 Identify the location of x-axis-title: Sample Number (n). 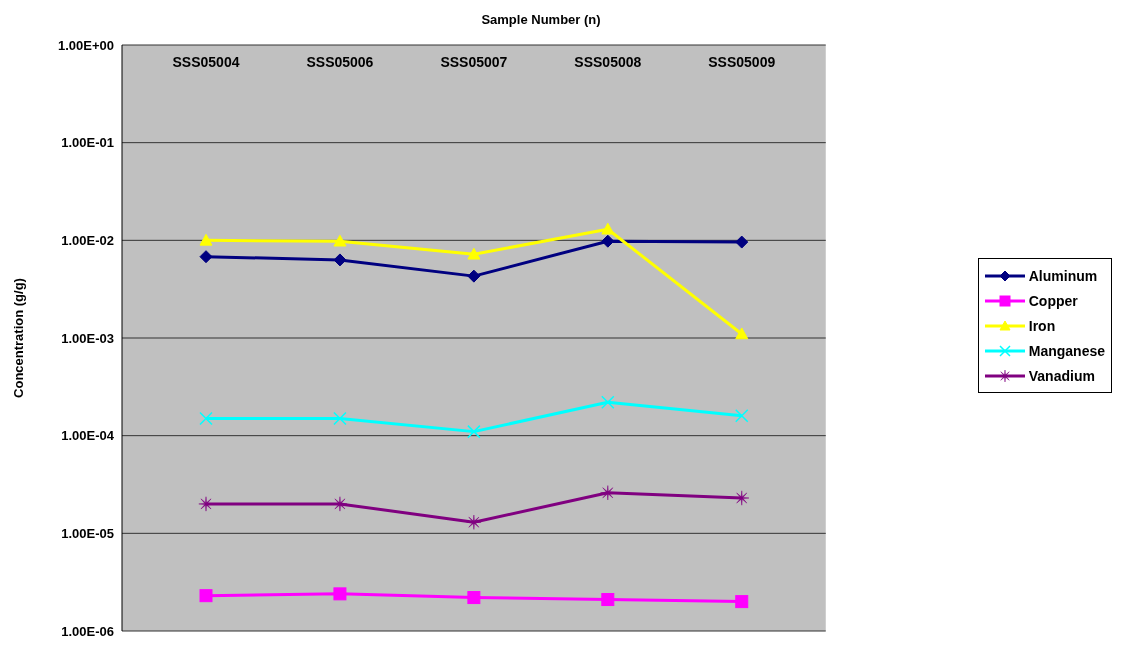
(541, 19).